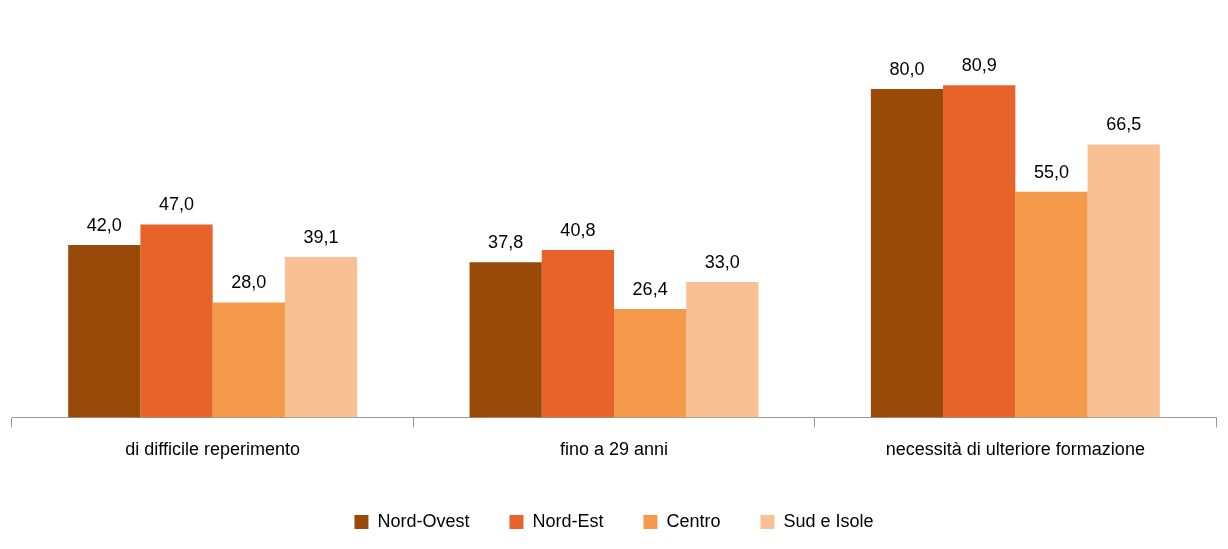 This screenshot has height=549, width=1228. I want to click on data-label: 47,0, so click(177, 204).